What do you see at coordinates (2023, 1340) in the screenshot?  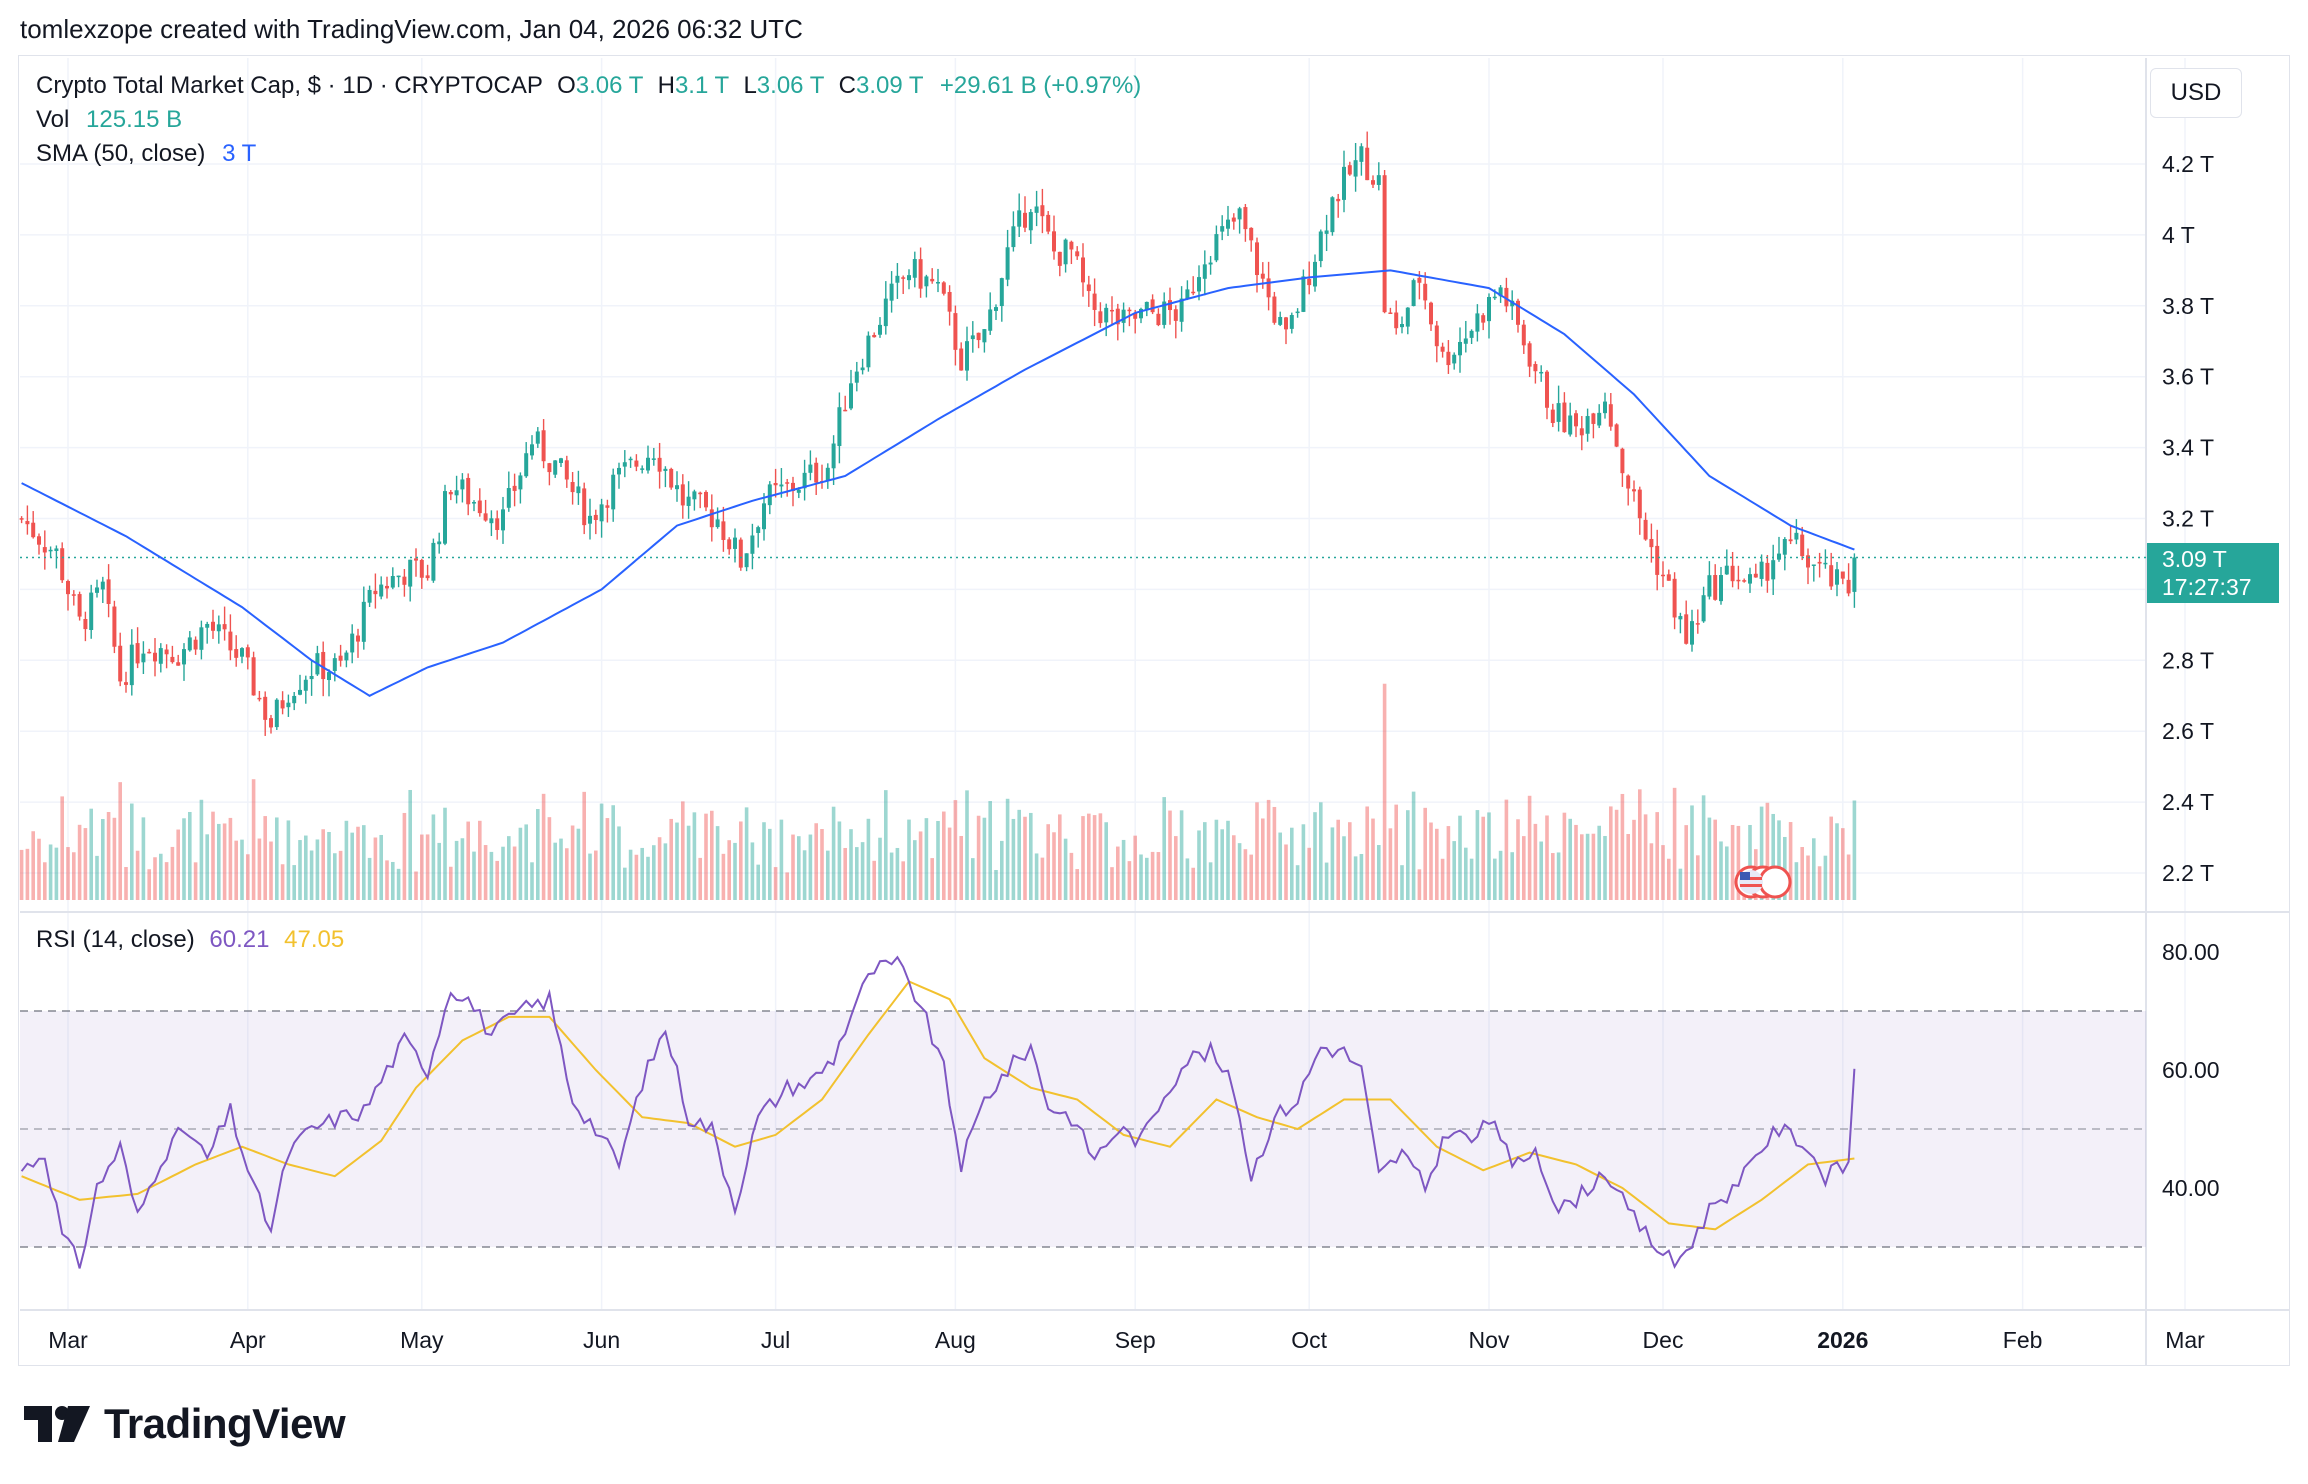 I see `time-axis-label: Feb` at bounding box center [2023, 1340].